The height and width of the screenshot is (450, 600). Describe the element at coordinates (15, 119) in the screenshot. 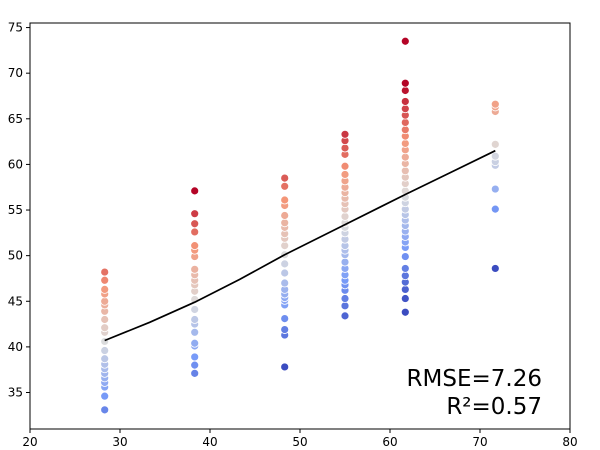

I see `y-tick-label: 65` at that location.